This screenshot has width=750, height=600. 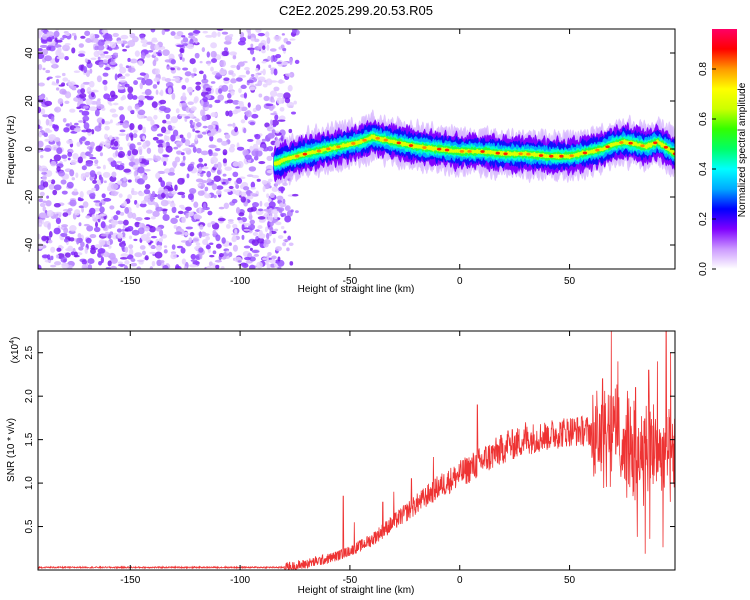 I want to click on spectrogram-x-tick-label: -50, so click(x=350, y=281).